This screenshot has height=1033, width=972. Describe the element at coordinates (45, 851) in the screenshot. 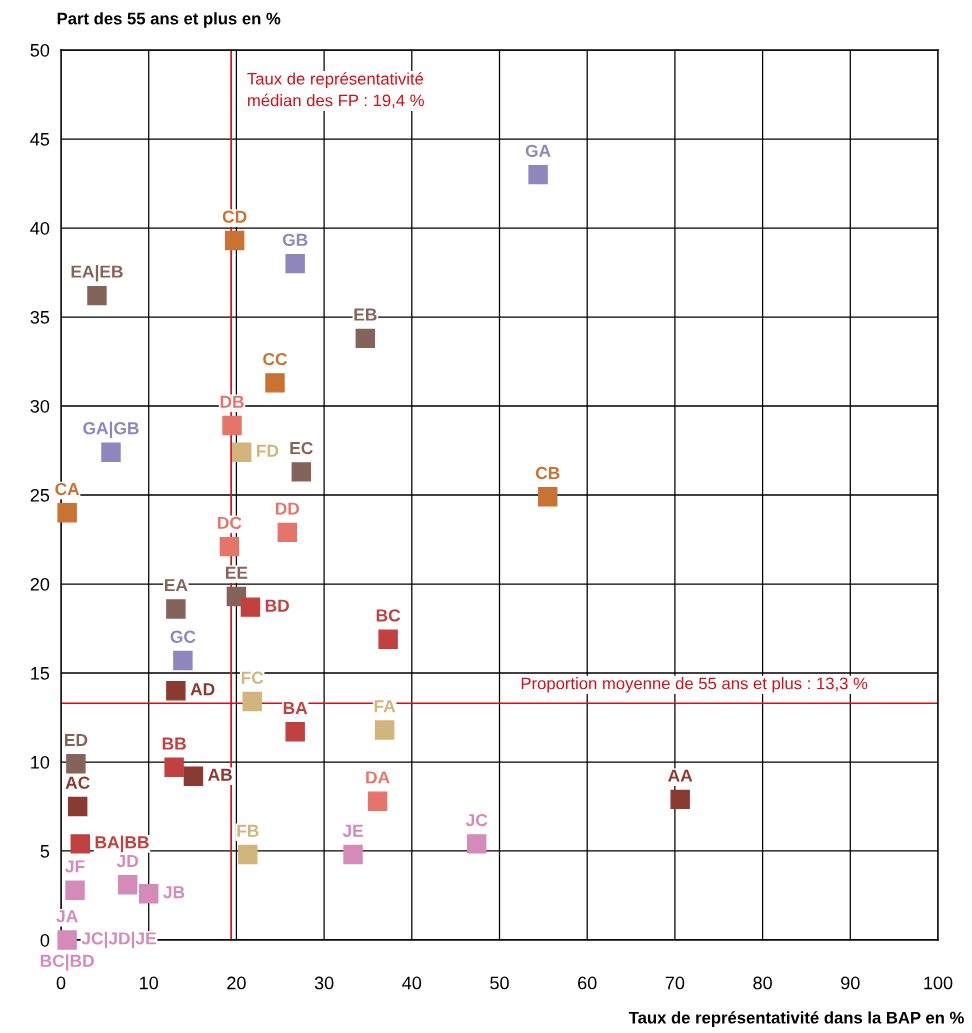

I see `y-tick-label: 5` at that location.